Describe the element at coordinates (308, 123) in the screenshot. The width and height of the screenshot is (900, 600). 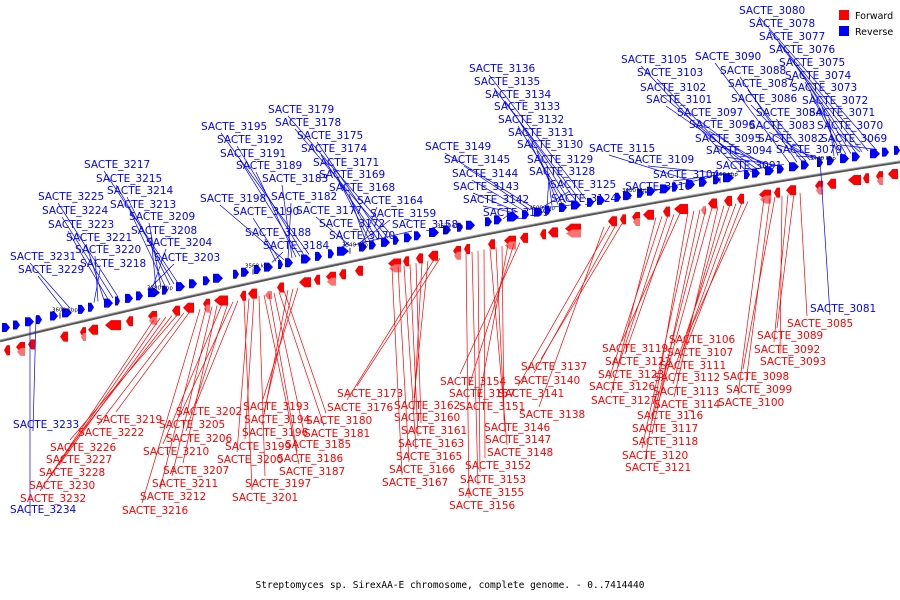
I see `gene-label-text: SACTE_3178` at that location.